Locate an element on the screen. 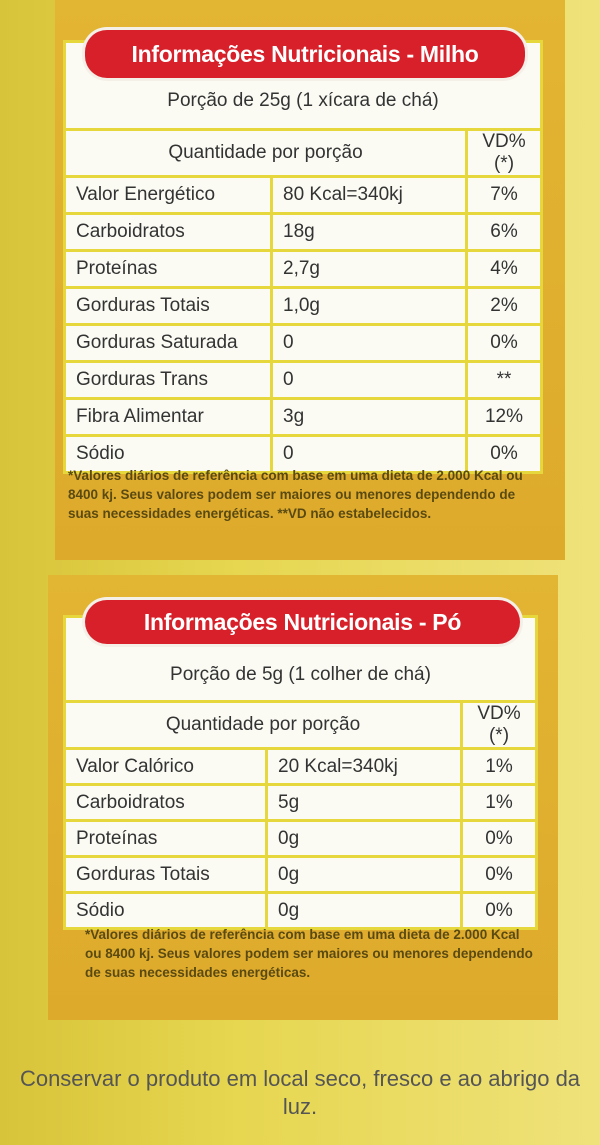  amount-cell: 80 Kcal=340kj is located at coordinates (369, 195).